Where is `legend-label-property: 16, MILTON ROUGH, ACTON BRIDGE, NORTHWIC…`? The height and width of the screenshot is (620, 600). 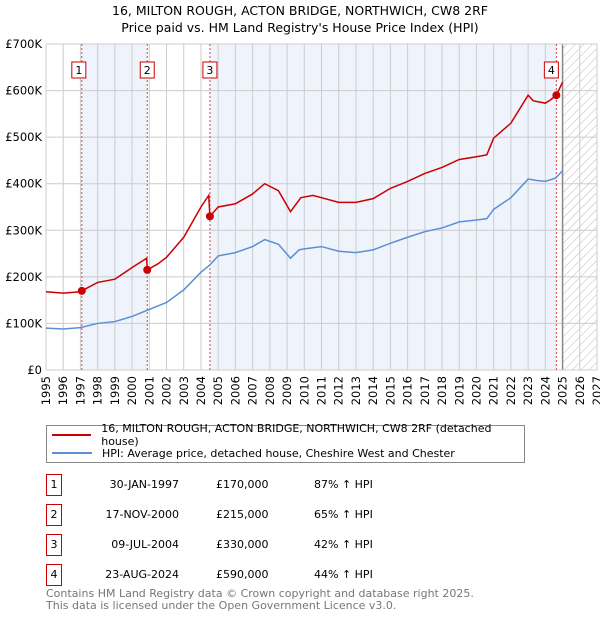 legend-label-property: 16, MILTON ROUGH, ACTON BRIDGE, NORTHWIC… is located at coordinates (296, 435).